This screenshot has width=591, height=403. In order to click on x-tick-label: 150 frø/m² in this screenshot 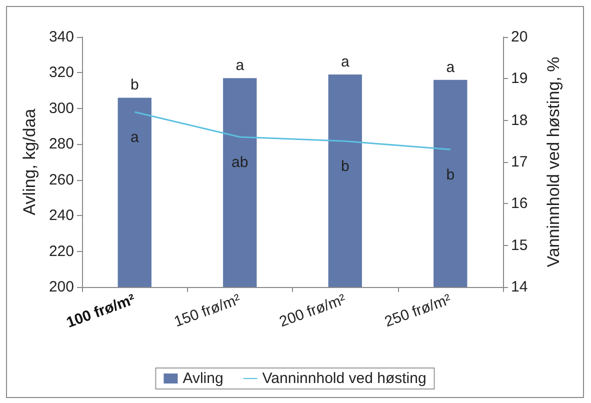, I will do `click(207, 311)`.